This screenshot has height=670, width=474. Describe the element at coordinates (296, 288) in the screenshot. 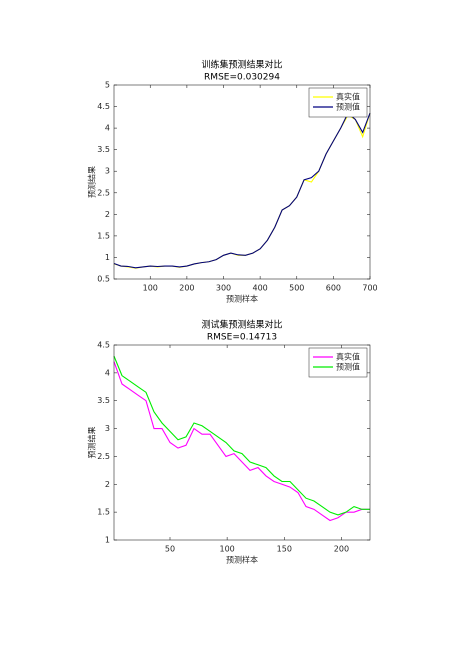

I see `x-tick-label: 500` at that location.